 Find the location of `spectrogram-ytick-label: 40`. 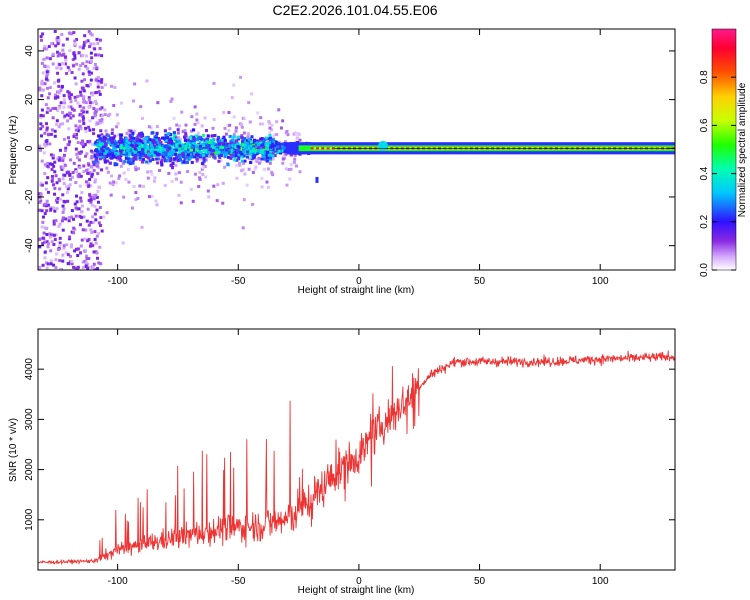

spectrogram-ytick-label: 40 is located at coordinates (29, 51).